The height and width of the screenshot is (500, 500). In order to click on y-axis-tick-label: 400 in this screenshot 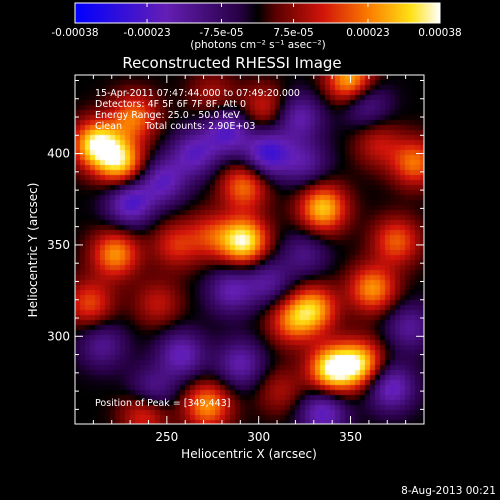, I will do `click(58, 154)`.